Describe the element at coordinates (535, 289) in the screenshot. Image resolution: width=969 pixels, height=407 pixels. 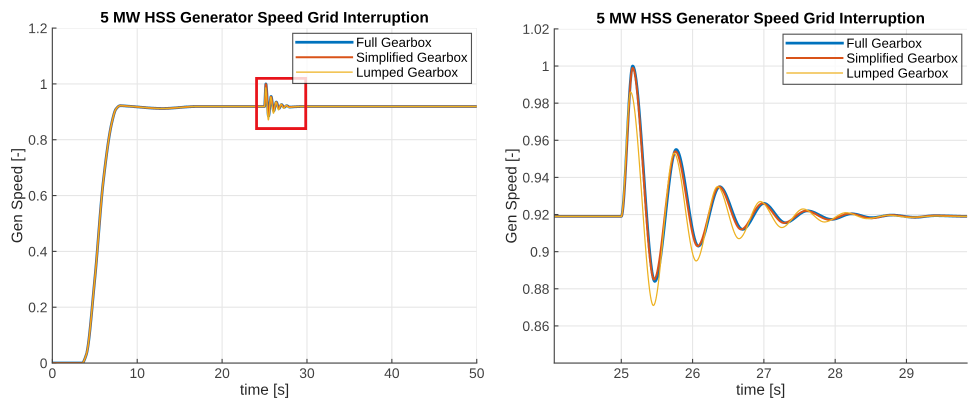
I see `y-tick-label: 0.88` at that location.